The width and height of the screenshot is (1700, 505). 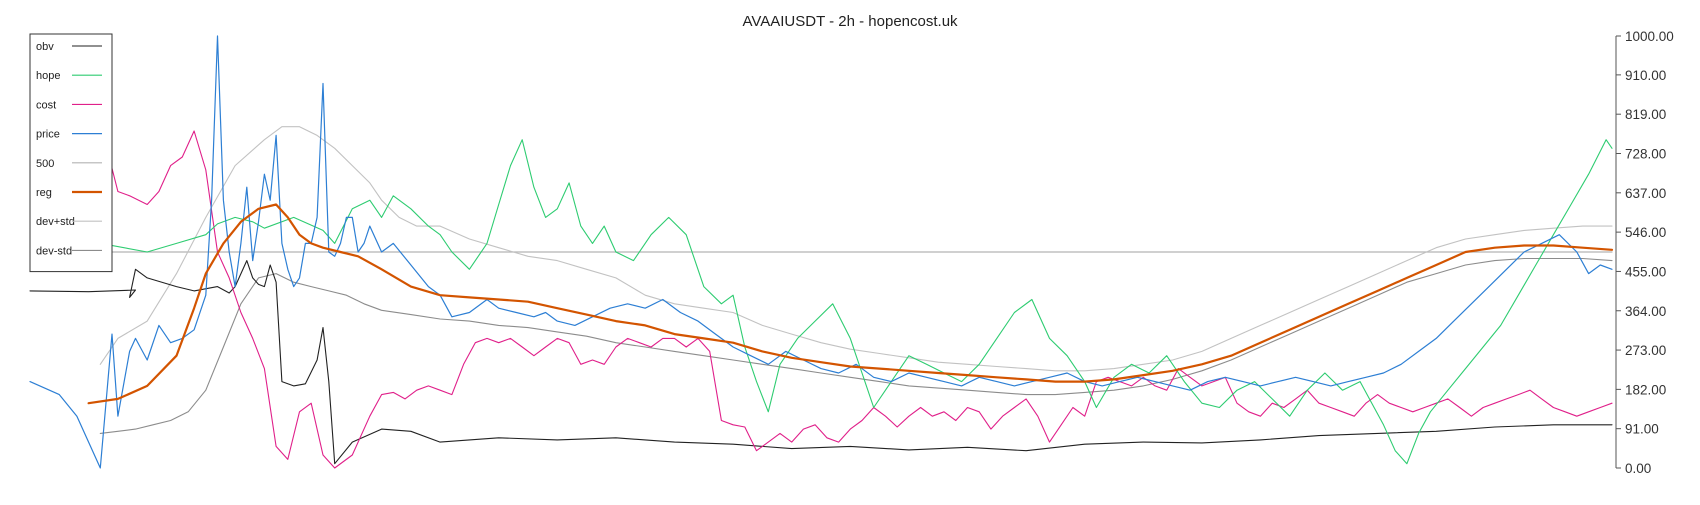 I want to click on y-tick-label: 273.00, so click(x=1645, y=350).